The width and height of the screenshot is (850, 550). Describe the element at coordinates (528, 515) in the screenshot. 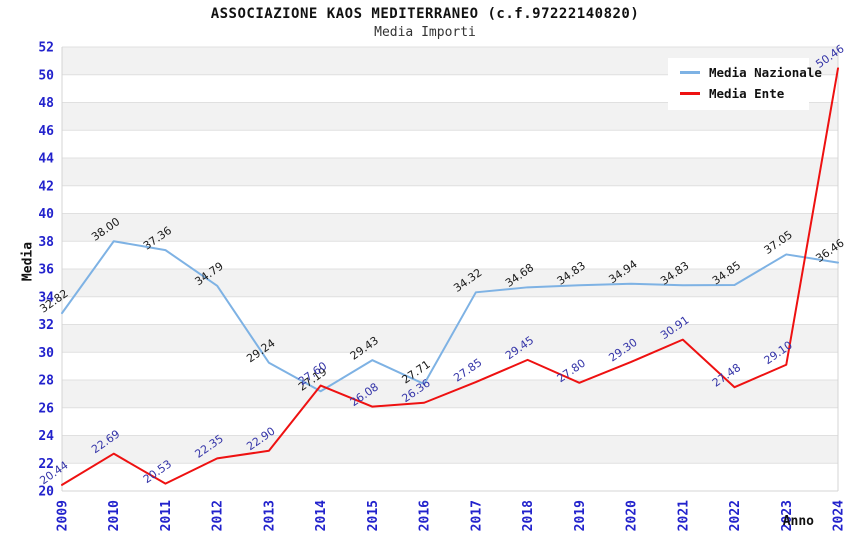

I see `x-tick-label: 2018` at that location.